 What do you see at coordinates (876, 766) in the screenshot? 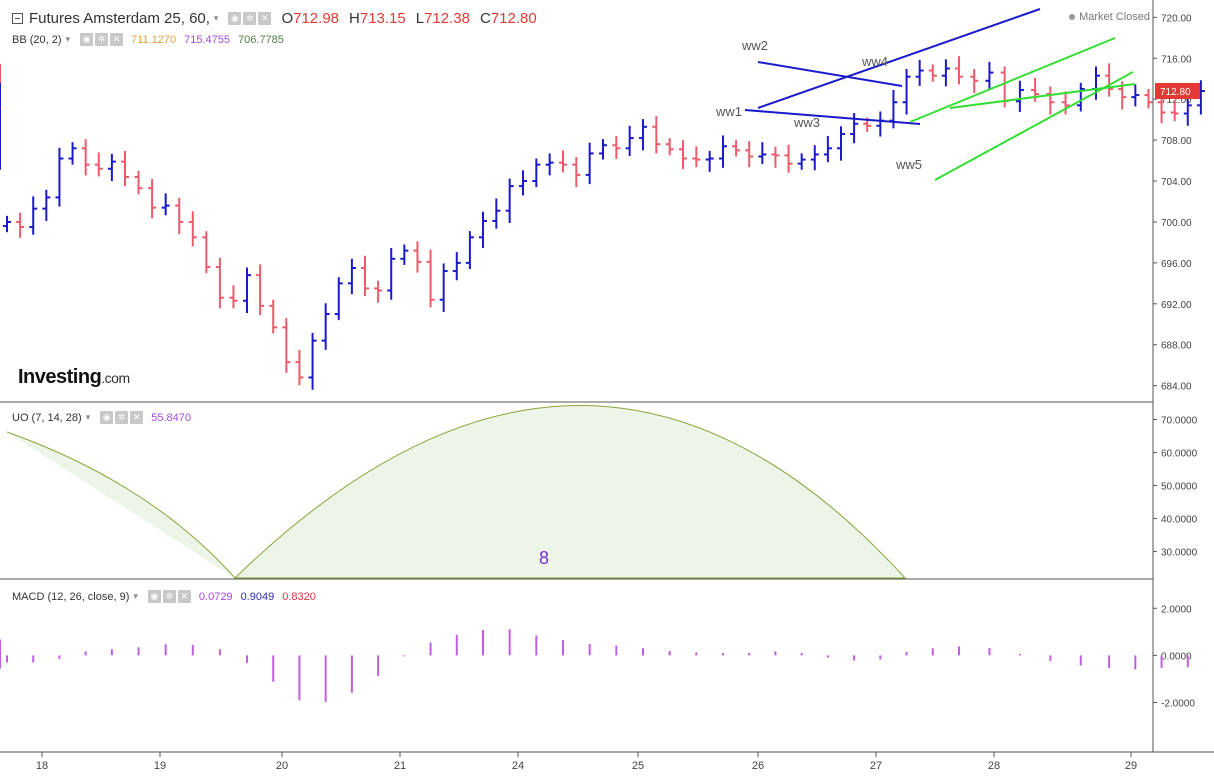
I see `x-tick-label: 27` at bounding box center [876, 766].